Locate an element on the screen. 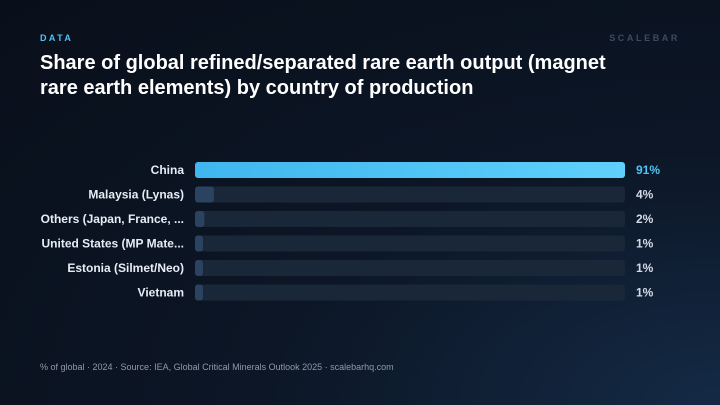 The image size is (720, 405). brand-logo-text: SCALEBAR is located at coordinates (644, 38).